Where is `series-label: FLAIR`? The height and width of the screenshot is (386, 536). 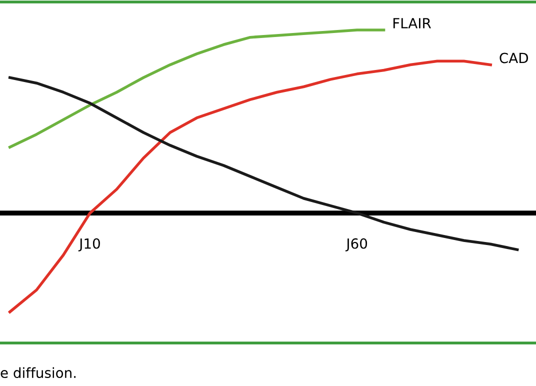 series-label: FLAIR is located at coordinates (412, 23).